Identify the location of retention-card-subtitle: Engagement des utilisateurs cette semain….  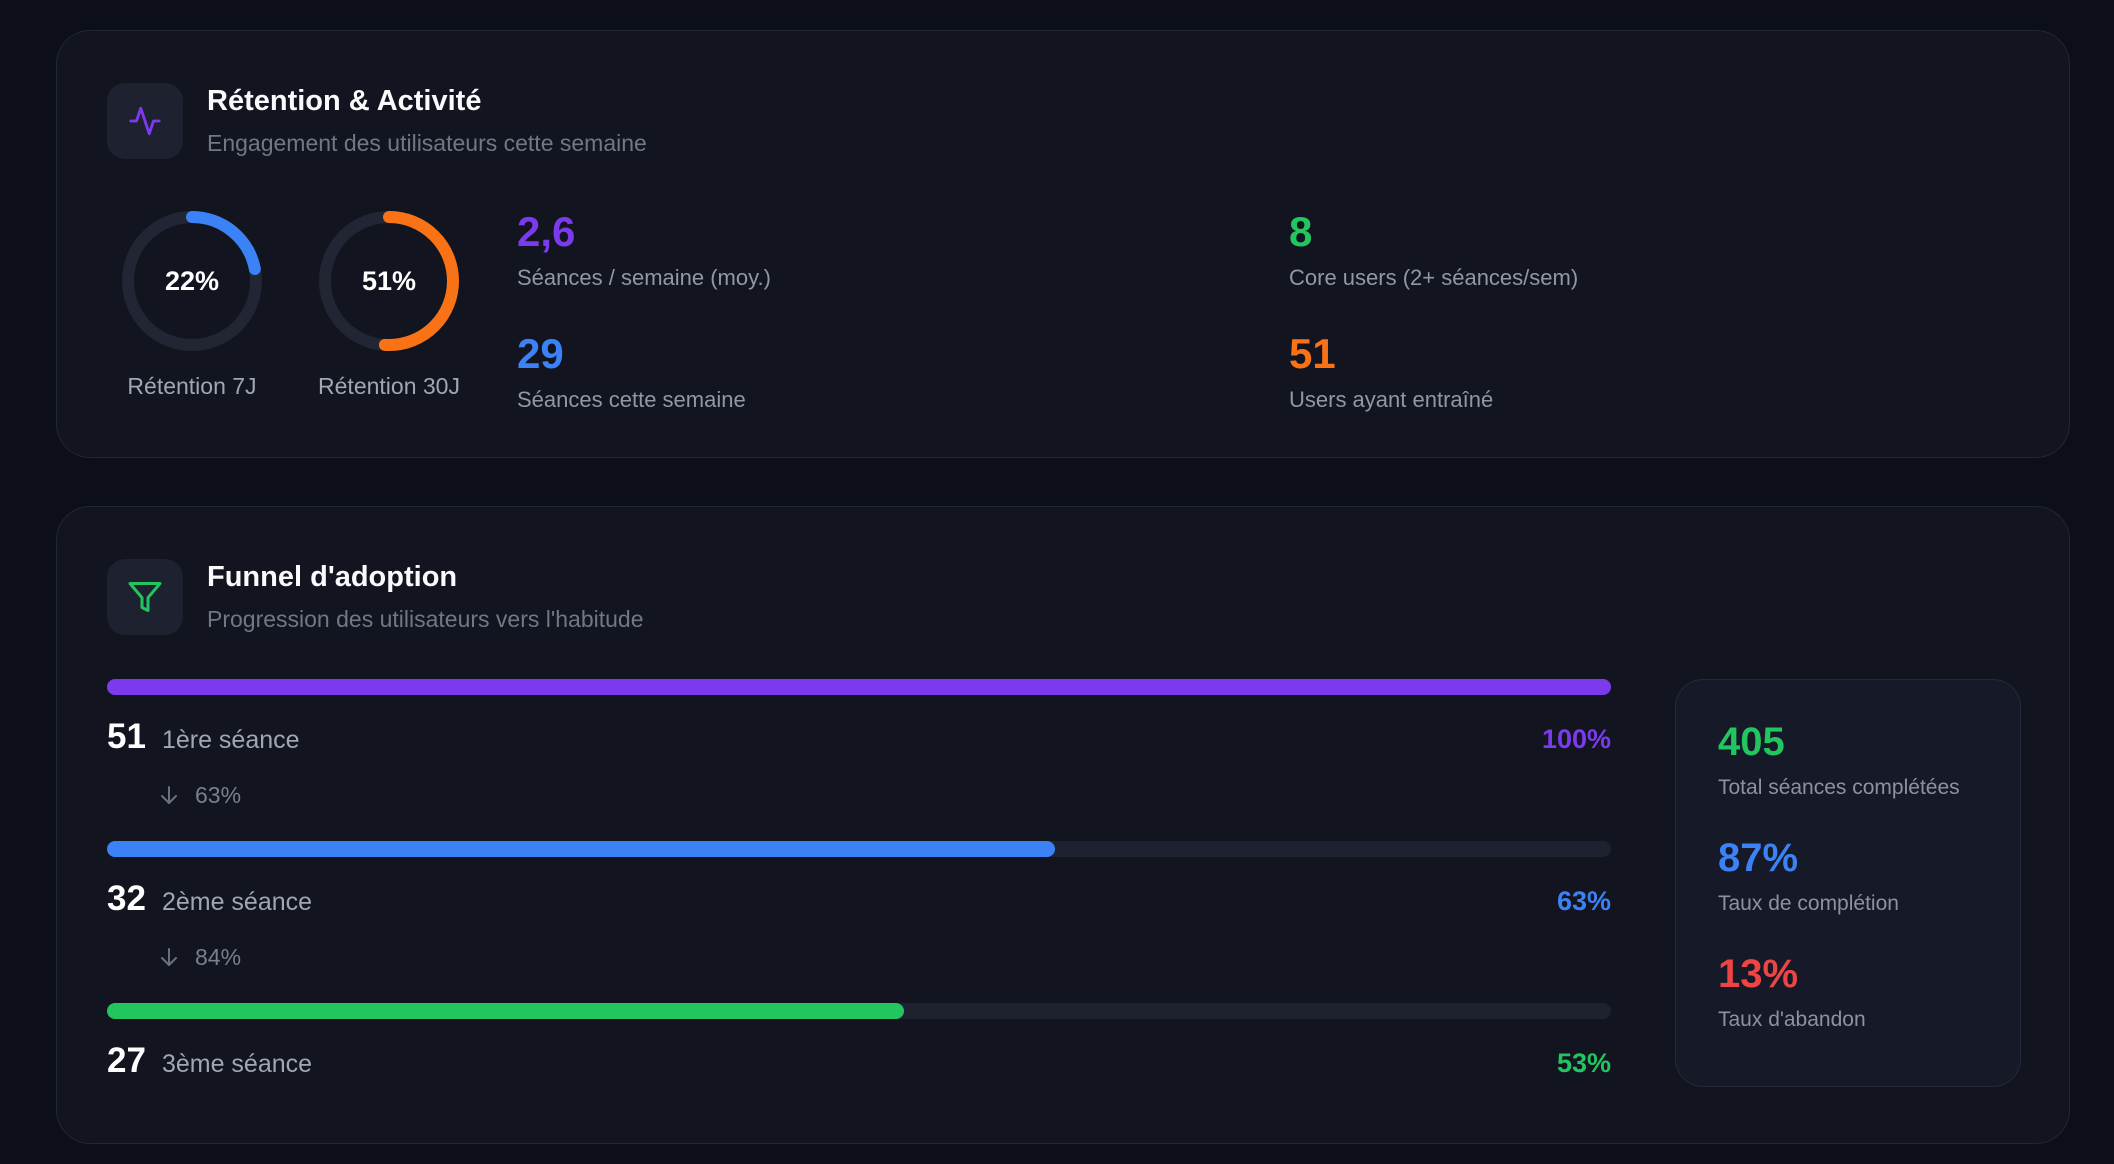
(427, 143).